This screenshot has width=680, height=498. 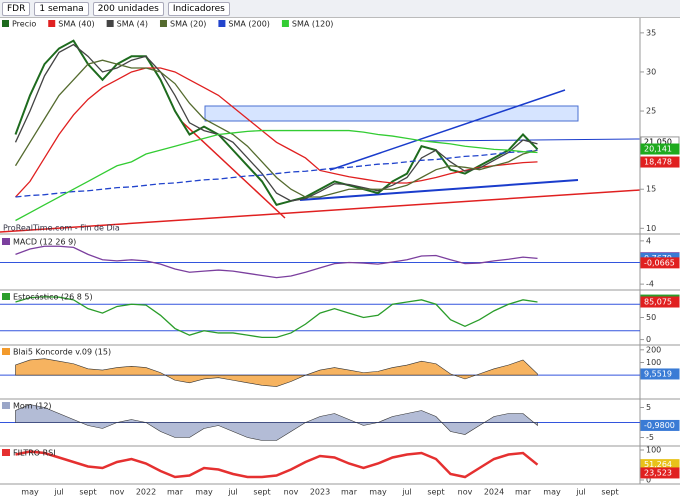 I want to click on y-tick-label: 25, so click(x=651, y=111).